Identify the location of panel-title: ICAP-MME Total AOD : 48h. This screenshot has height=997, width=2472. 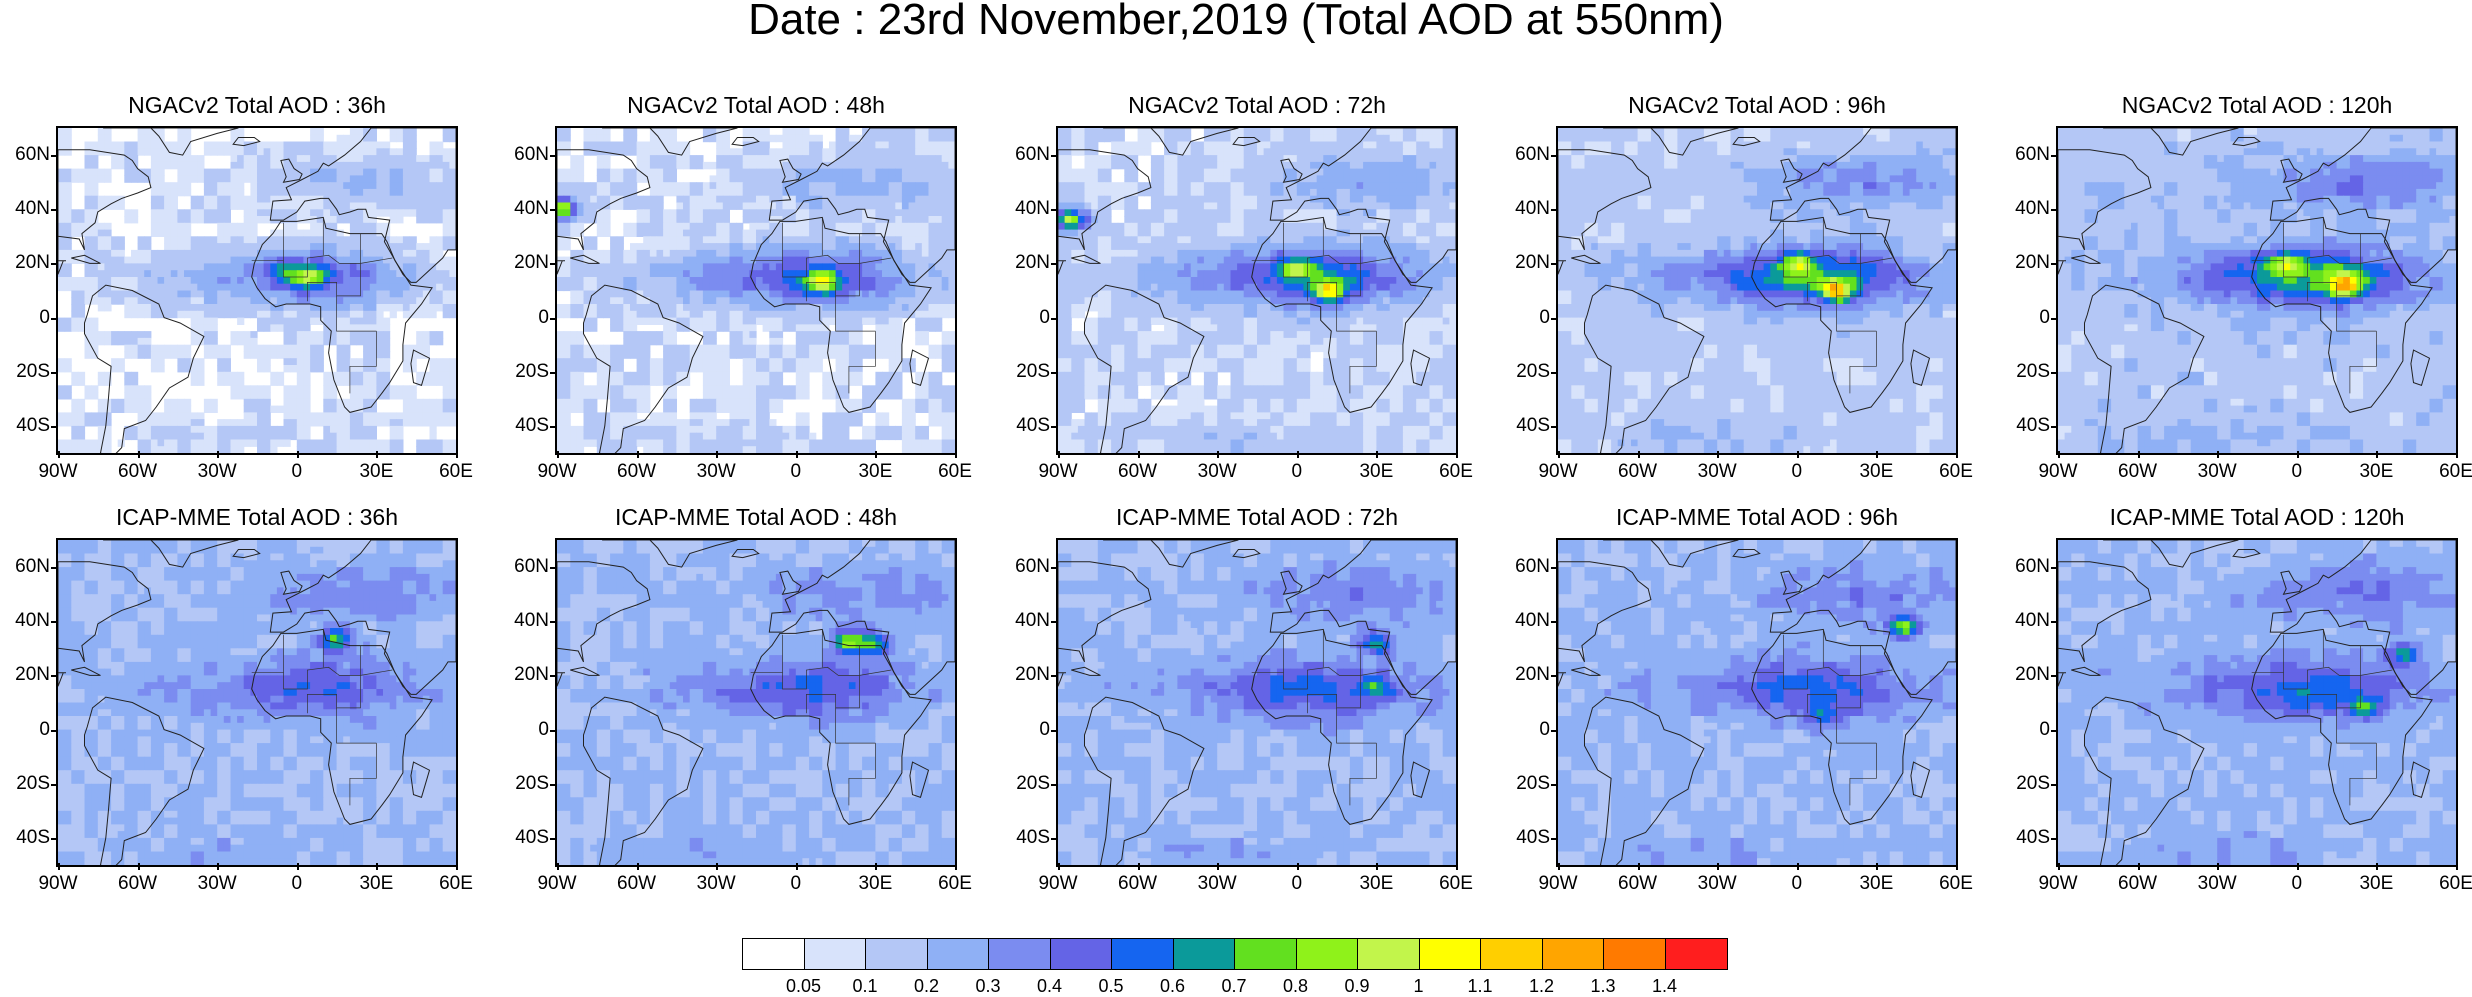
(756, 517).